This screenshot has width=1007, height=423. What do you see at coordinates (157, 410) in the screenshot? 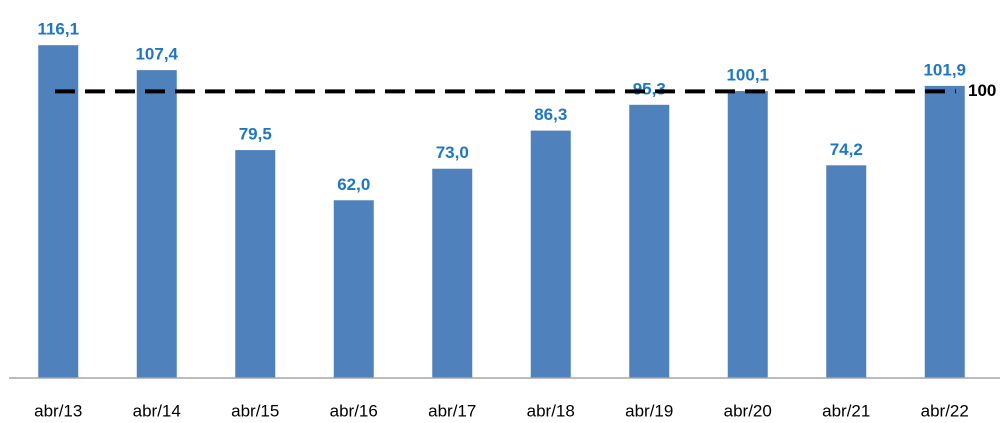
I see `x-tick-label: abr/14` at bounding box center [157, 410].